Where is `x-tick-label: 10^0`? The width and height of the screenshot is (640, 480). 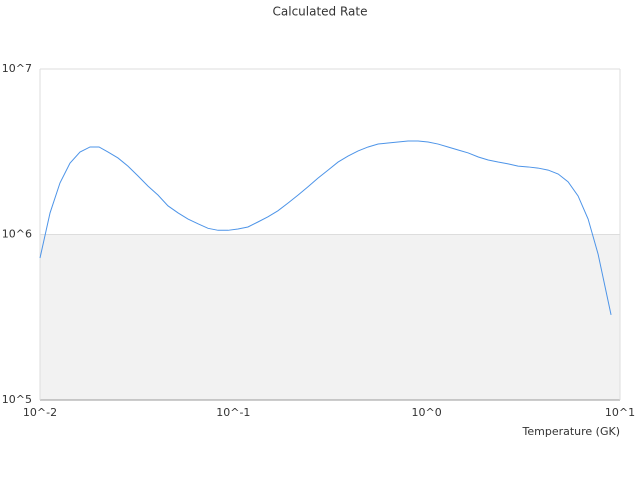
x-tick-label: 10^0 is located at coordinates (427, 412).